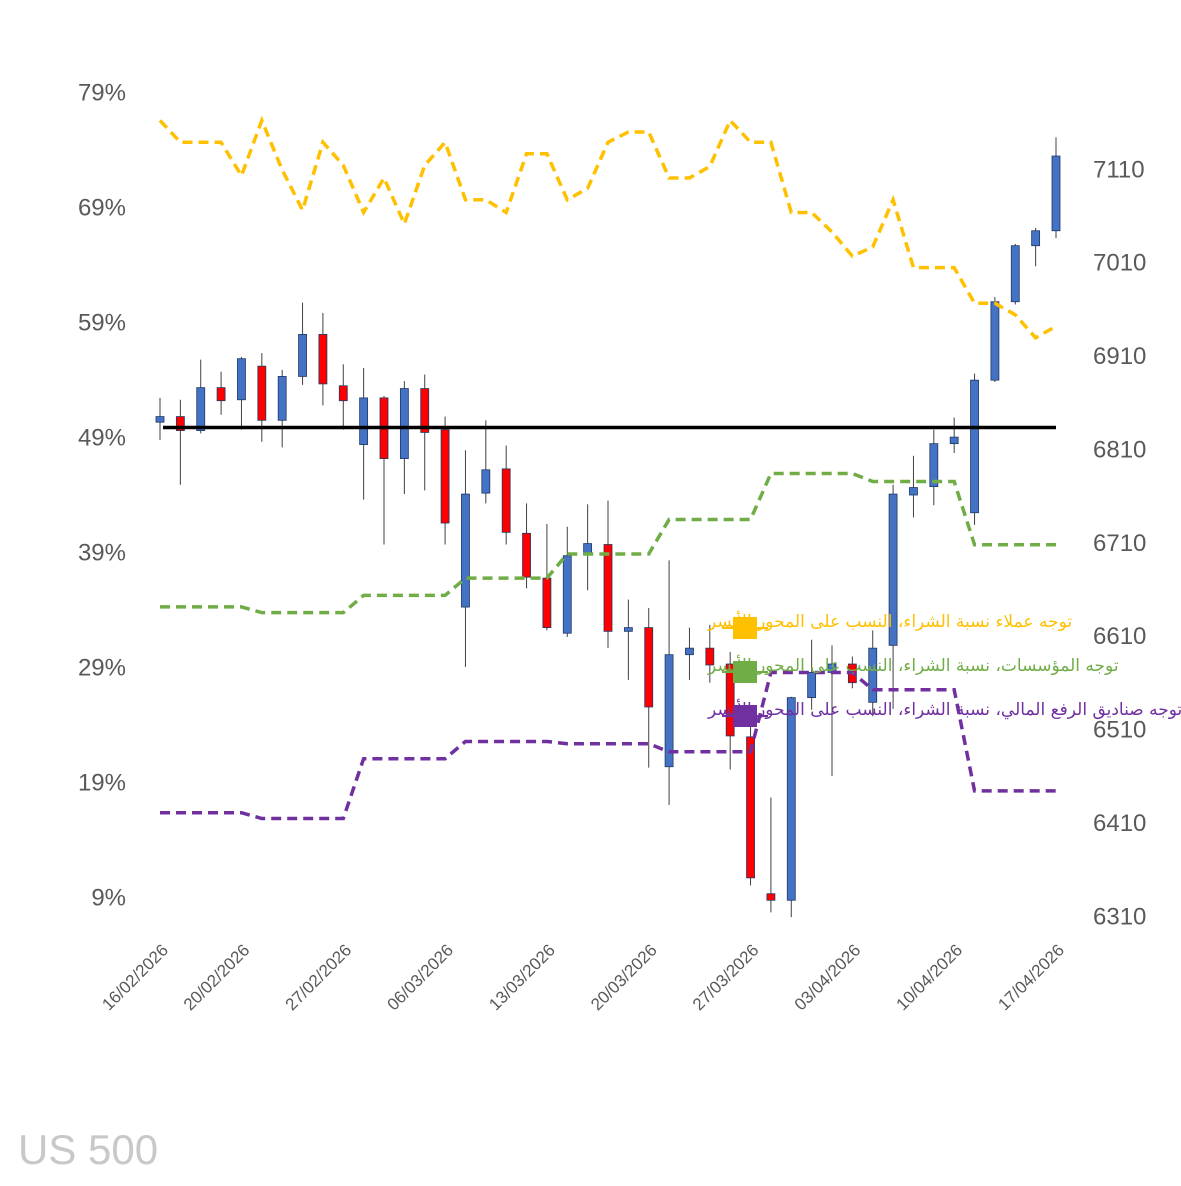 The height and width of the screenshot is (1186, 1181). I want to click on y-tick-label: 29%, so click(102, 667).